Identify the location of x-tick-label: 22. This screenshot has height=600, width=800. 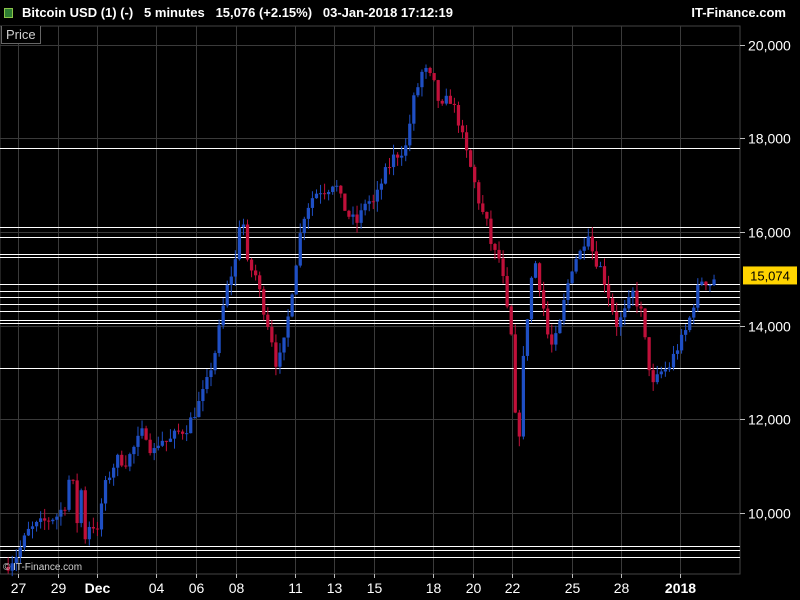
(513, 588).